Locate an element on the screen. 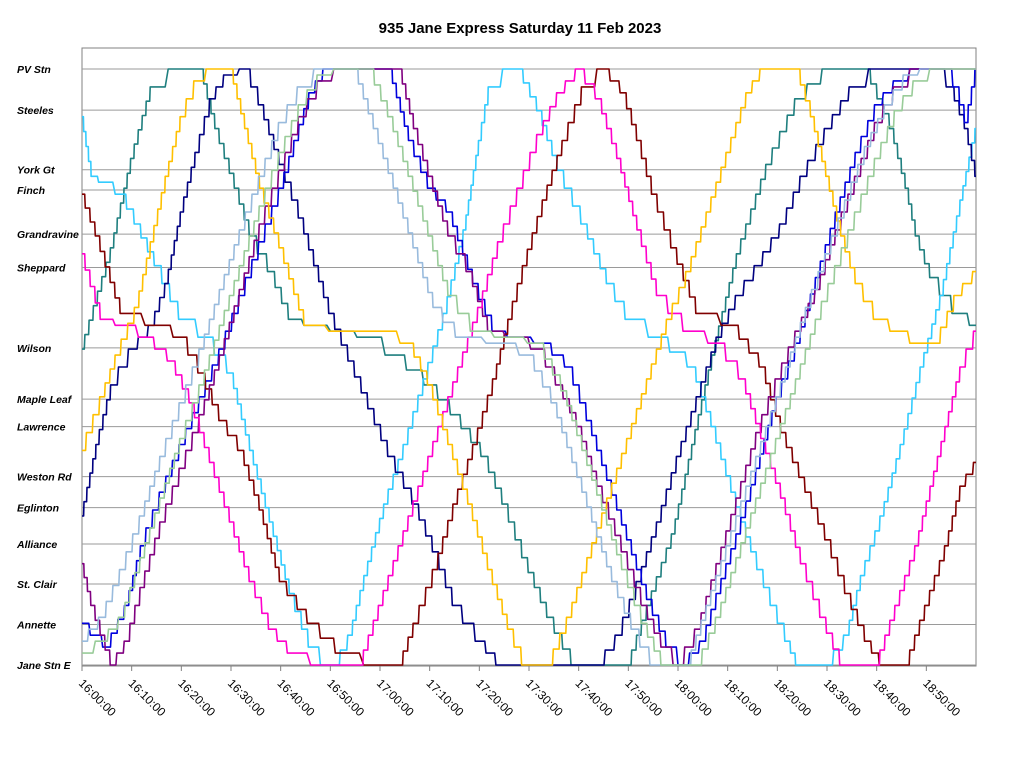 The height and width of the screenshot is (763, 1024). stop-label: Lawrence is located at coordinates (41, 428).